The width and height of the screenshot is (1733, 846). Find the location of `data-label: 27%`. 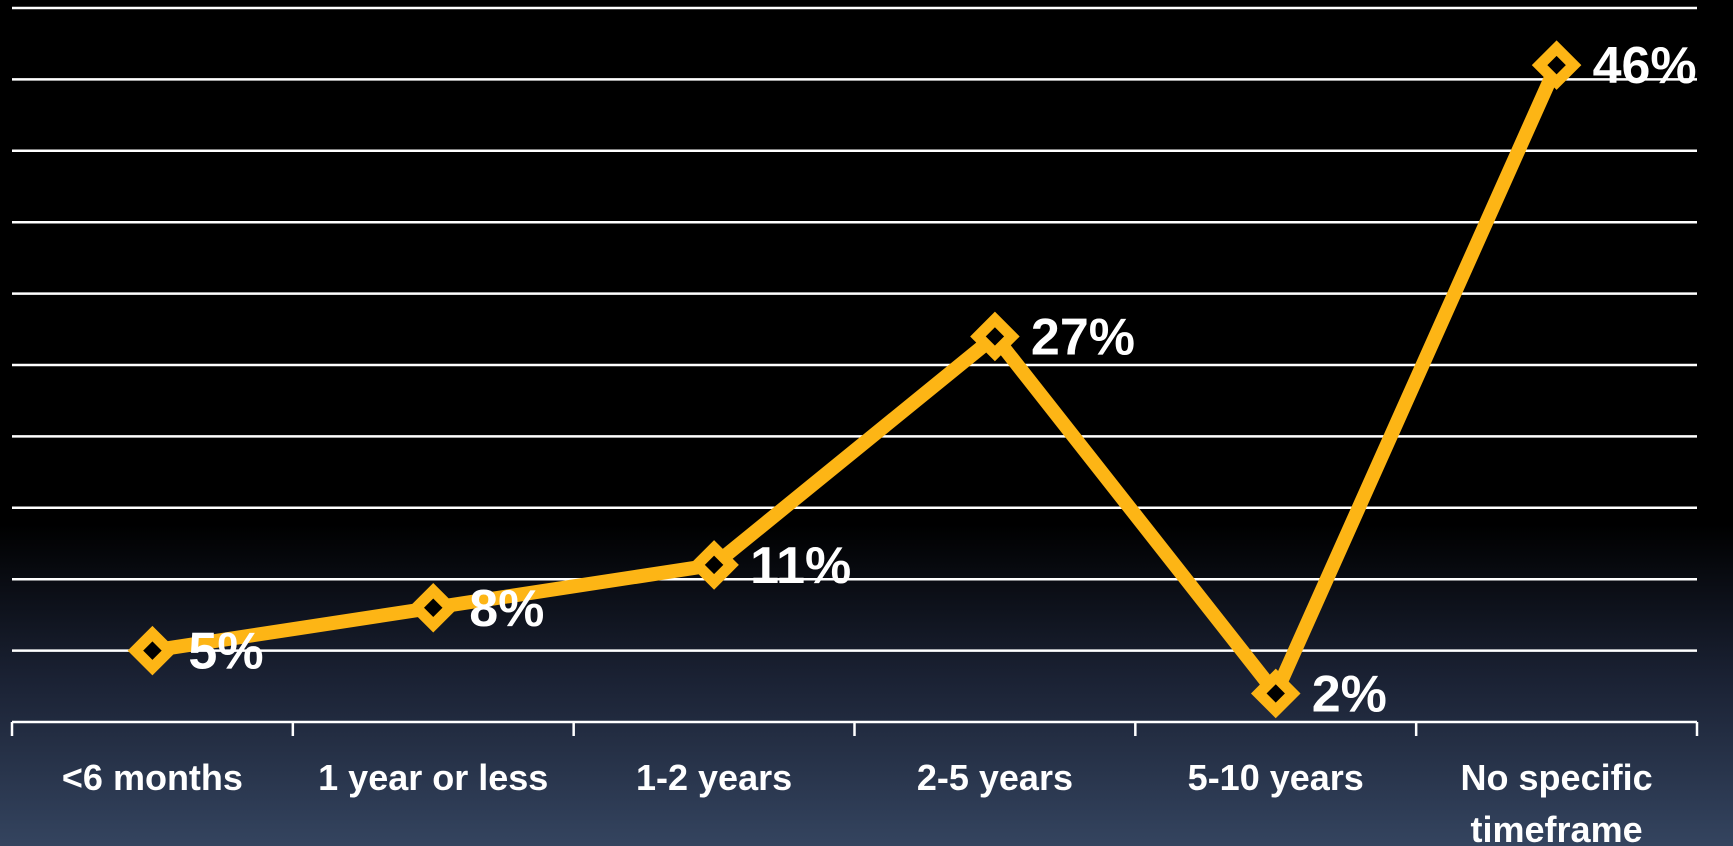

data-label: 27% is located at coordinates (1083, 337).